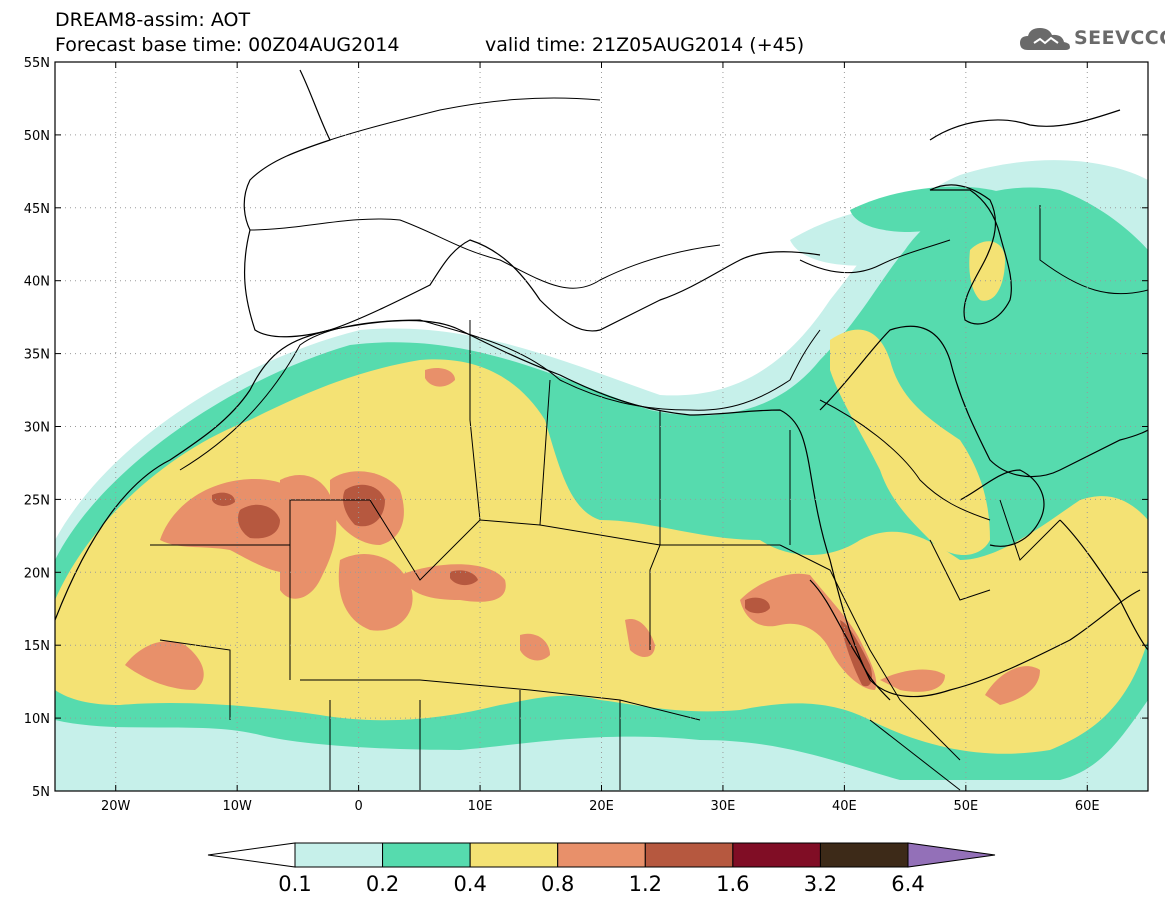 Image resolution: width=1165 pixels, height=905 pixels. I want to click on lon-tick-label: 40E, so click(844, 806).